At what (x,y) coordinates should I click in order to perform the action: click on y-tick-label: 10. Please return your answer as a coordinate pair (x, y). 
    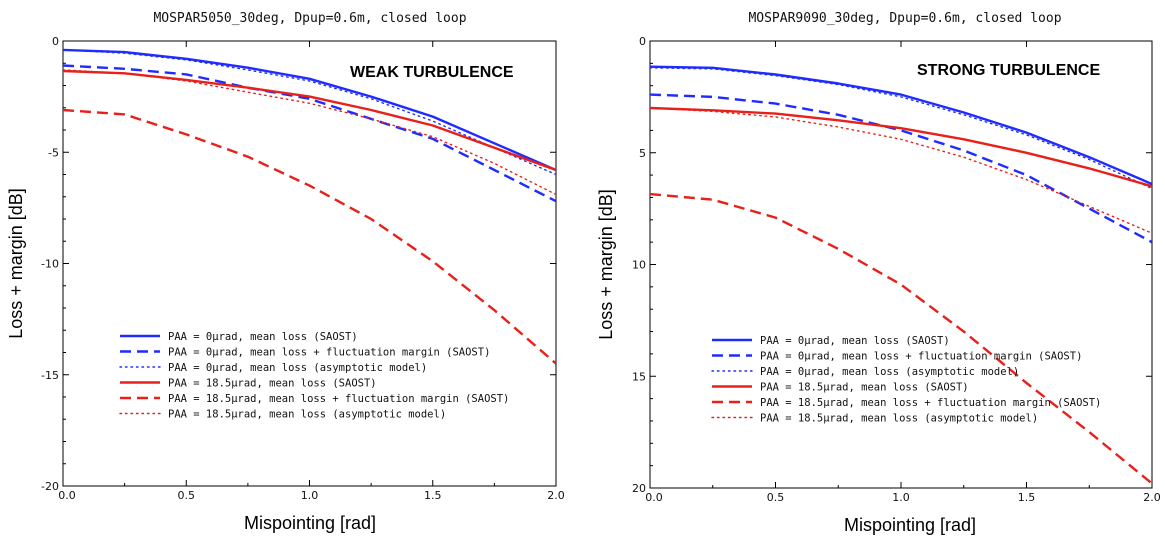
    Looking at the image, I should click on (639, 265).